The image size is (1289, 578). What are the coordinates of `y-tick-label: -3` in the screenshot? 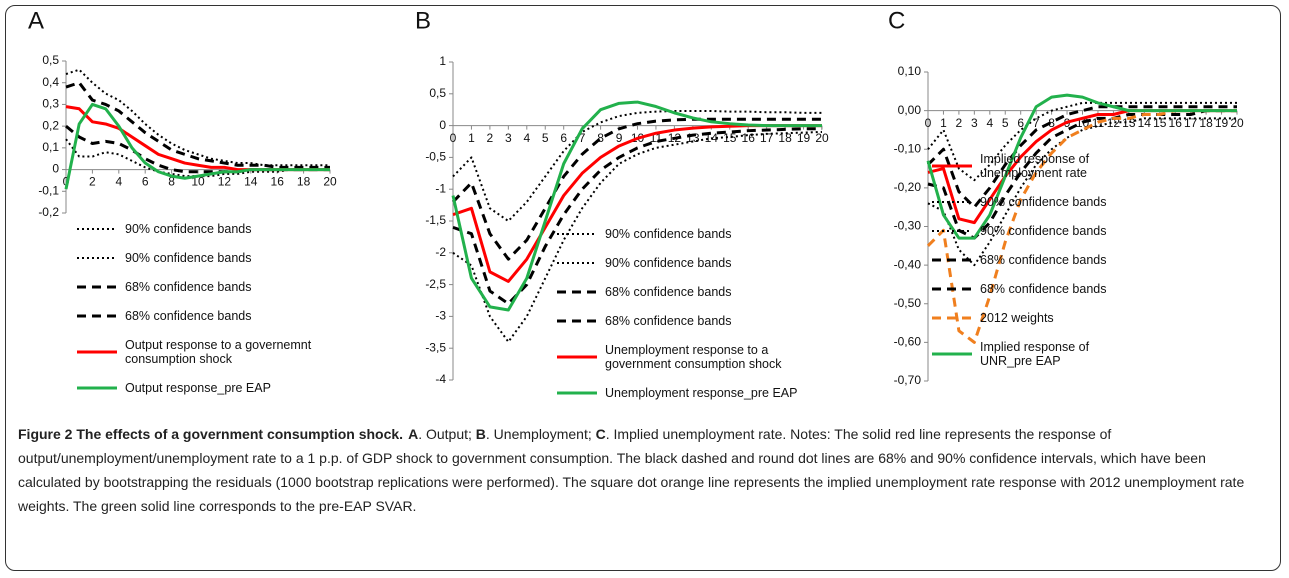 It's located at (440, 316).